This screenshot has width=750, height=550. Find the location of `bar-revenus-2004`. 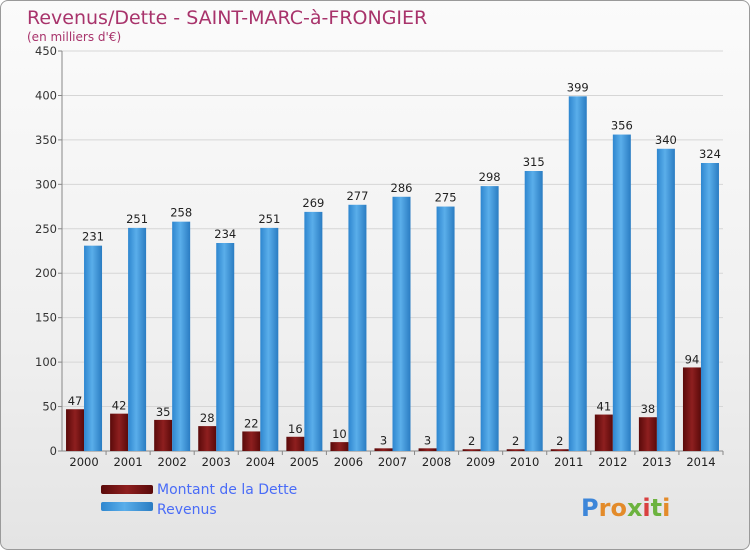

bar-revenus-2004 is located at coordinates (269, 339).